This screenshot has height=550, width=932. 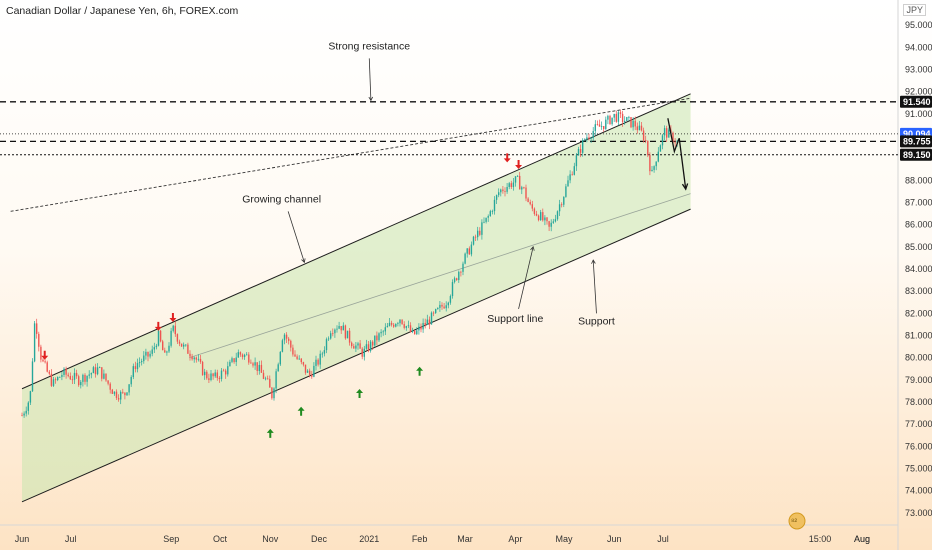 I want to click on annotation-arrowhead-icon, so click(x=593, y=261).